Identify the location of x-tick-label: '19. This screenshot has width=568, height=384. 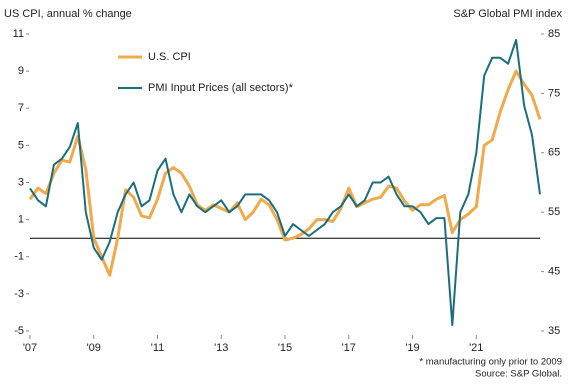
(412, 348).